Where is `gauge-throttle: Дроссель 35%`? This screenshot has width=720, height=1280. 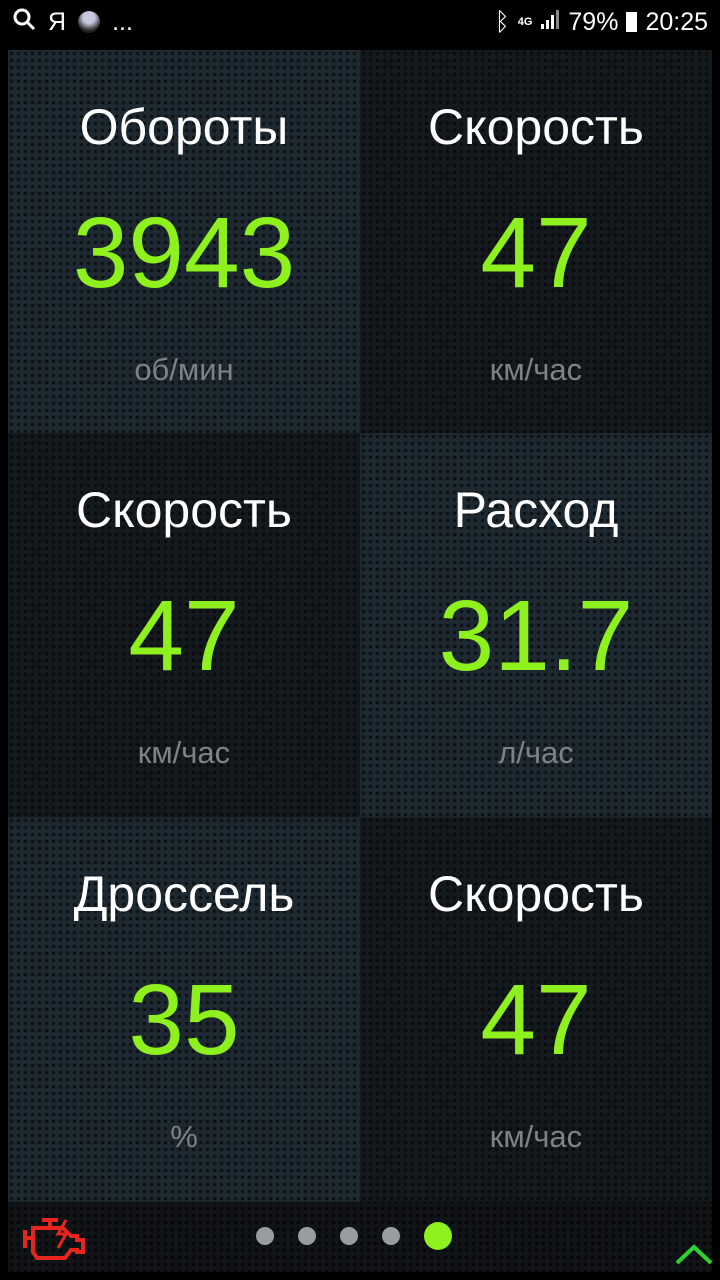 gauge-throttle: Дроссель 35% is located at coordinates (184, 1009).